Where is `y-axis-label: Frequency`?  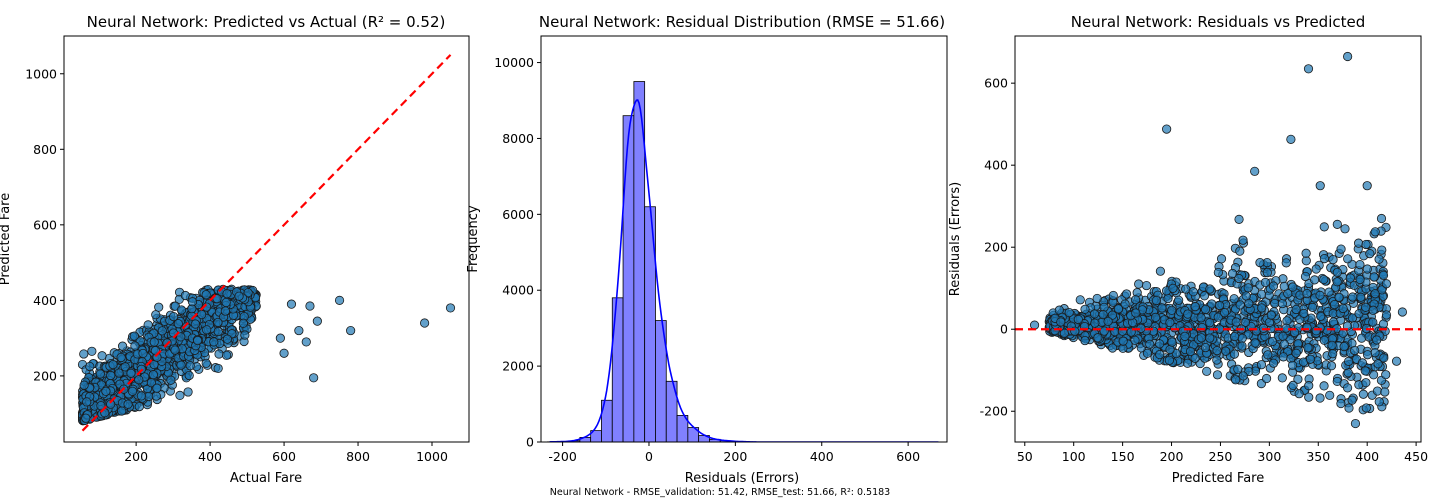 y-axis-label: Frequency is located at coordinates (473, 238).